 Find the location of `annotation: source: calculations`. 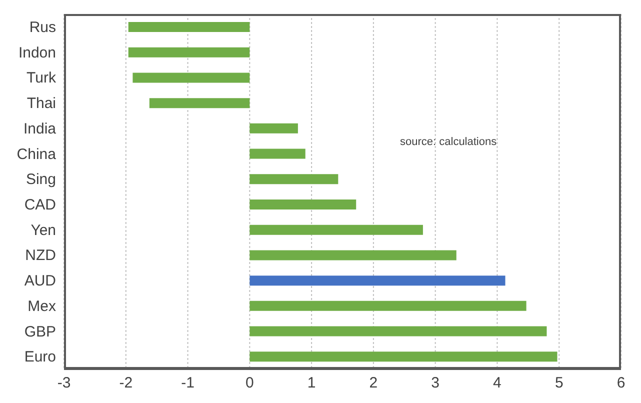

annotation: source: calculations is located at coordinates (448, 142).